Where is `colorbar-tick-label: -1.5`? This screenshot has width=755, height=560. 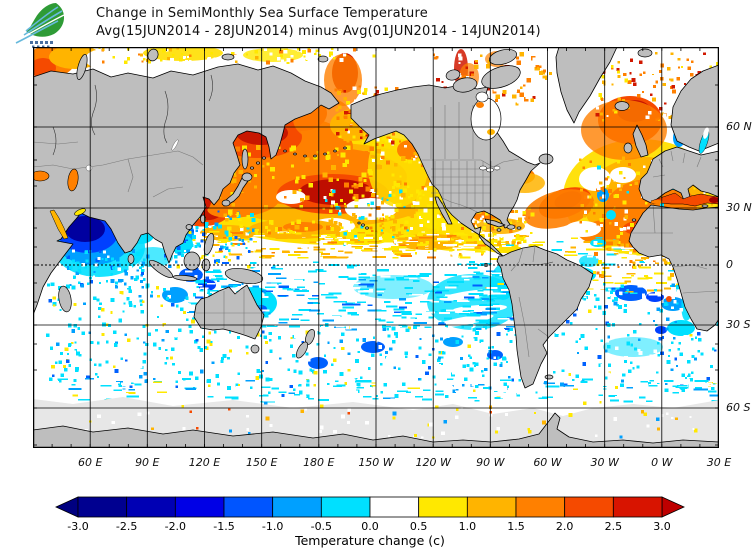 colorbar-tick-label: -1.5 is located at coordinates (223, 526).